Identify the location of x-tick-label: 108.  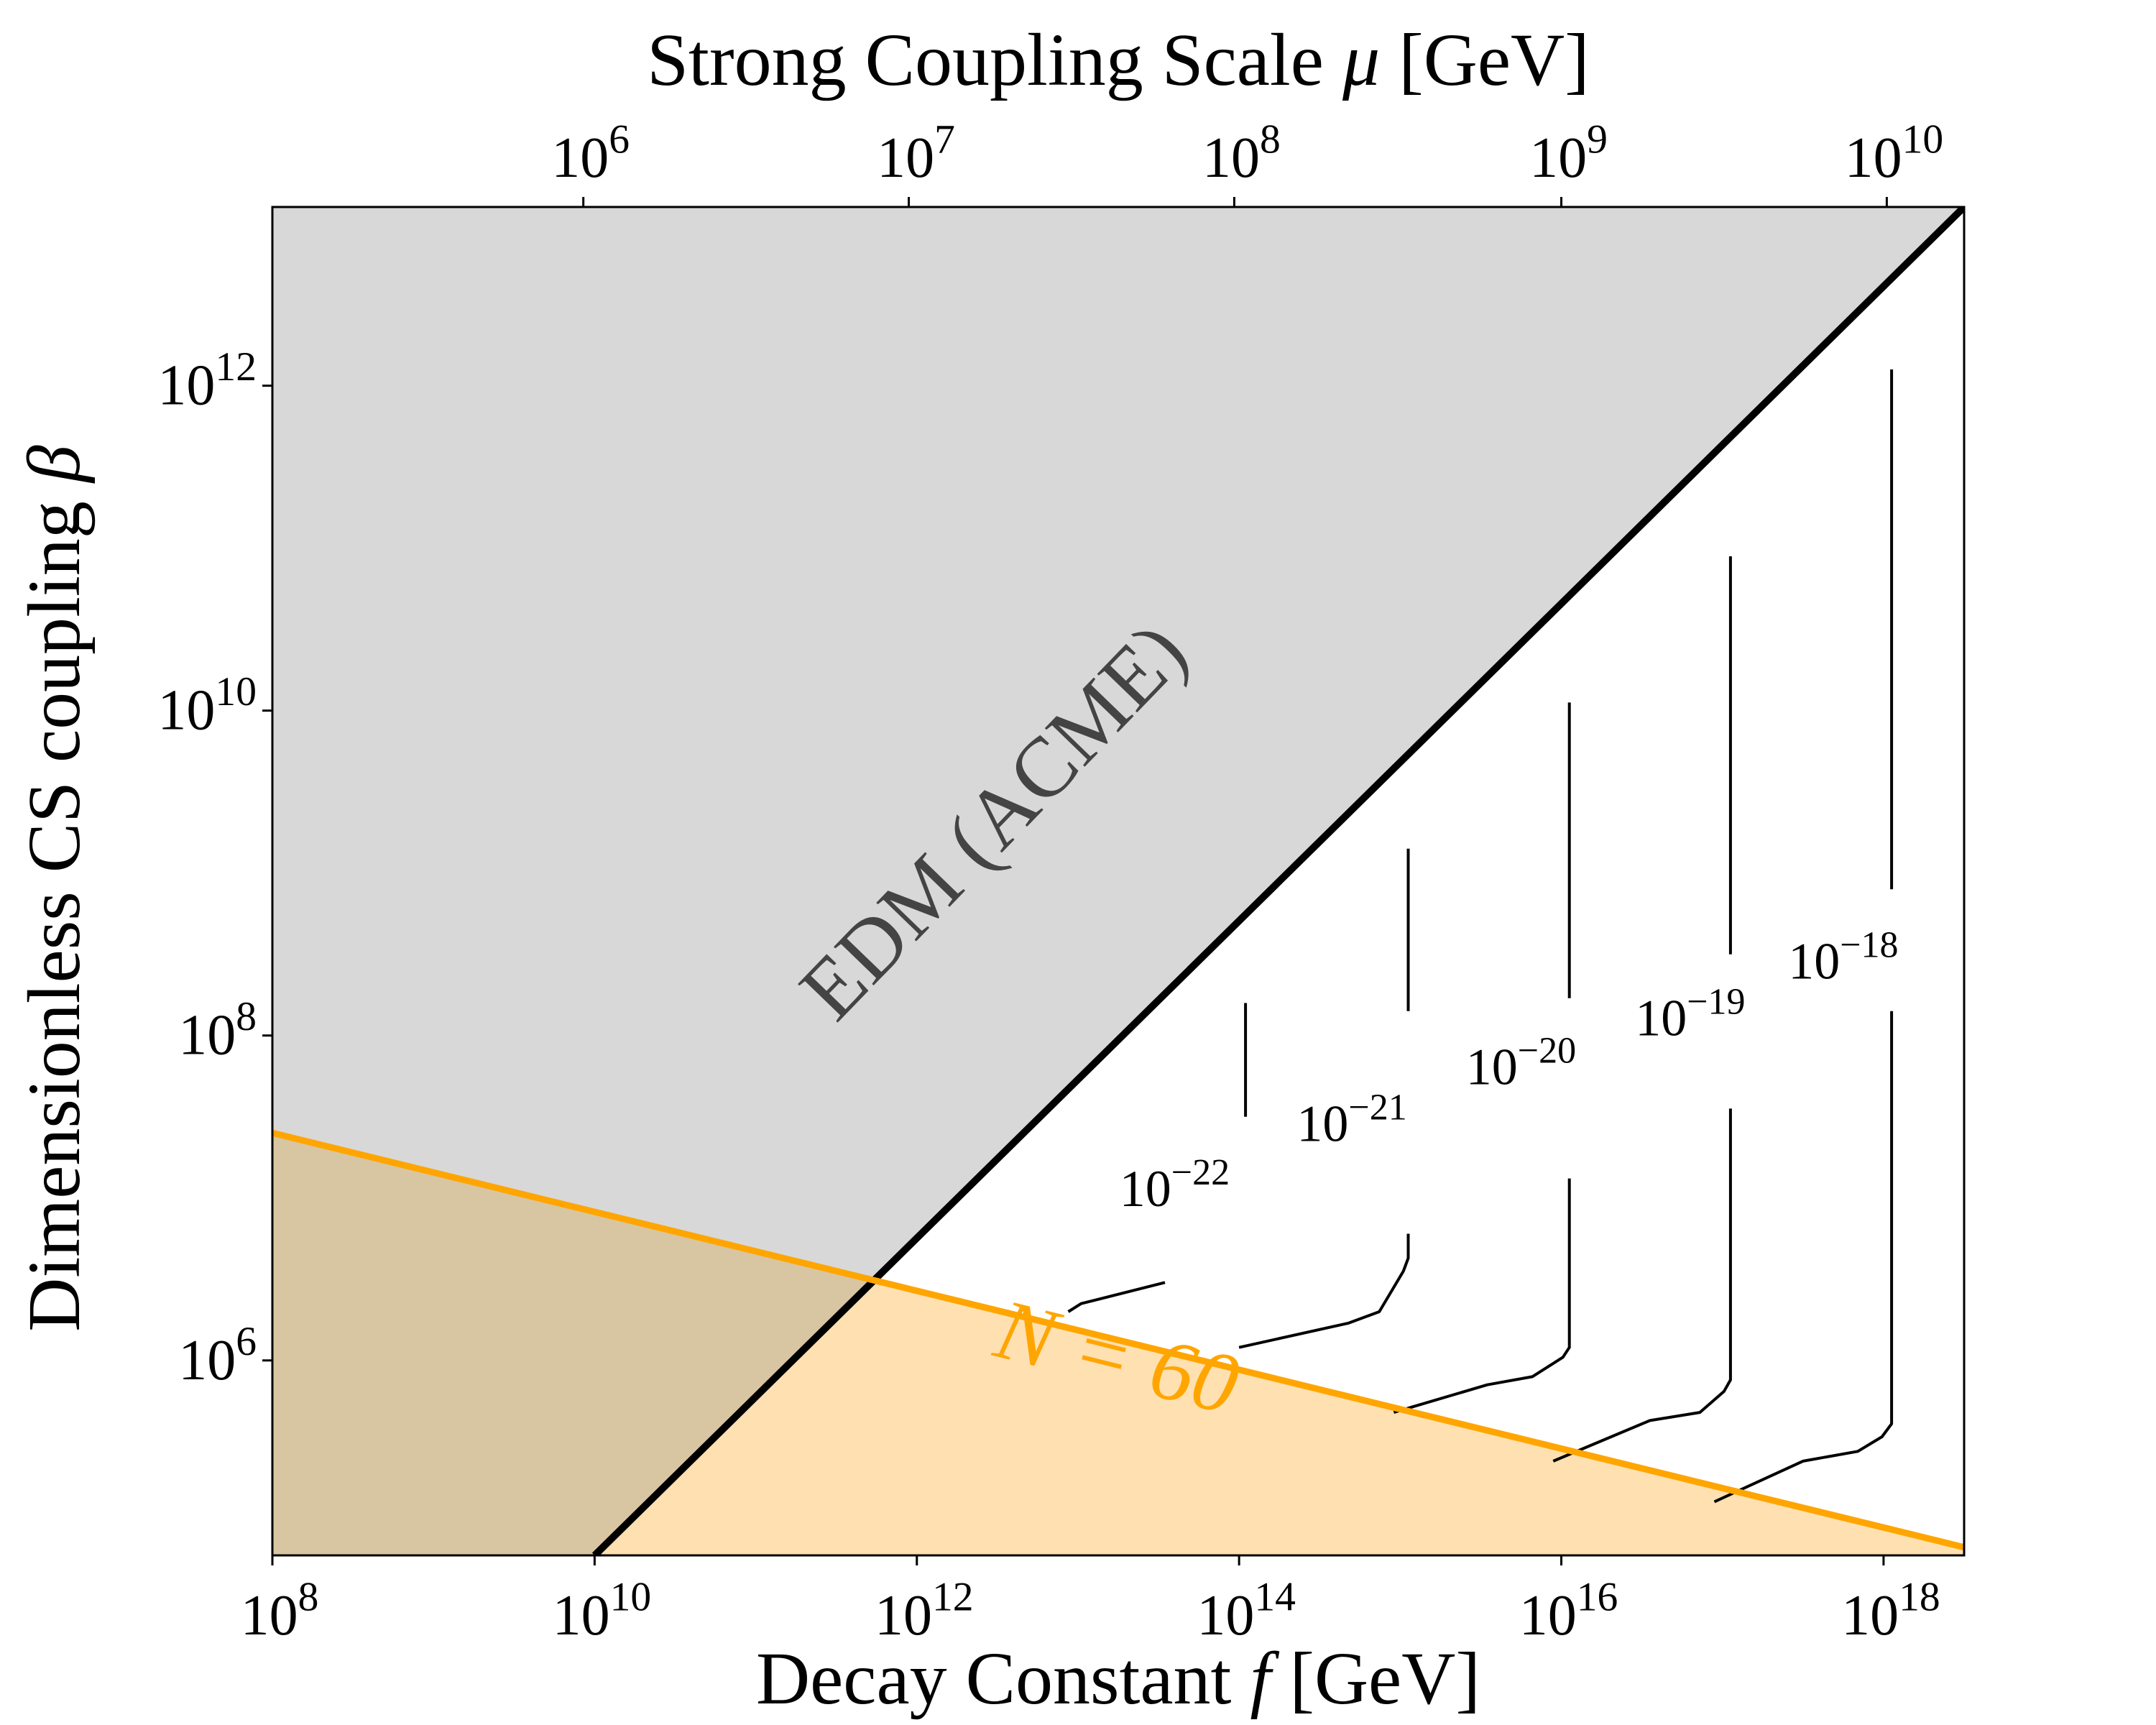
(280, 1610).